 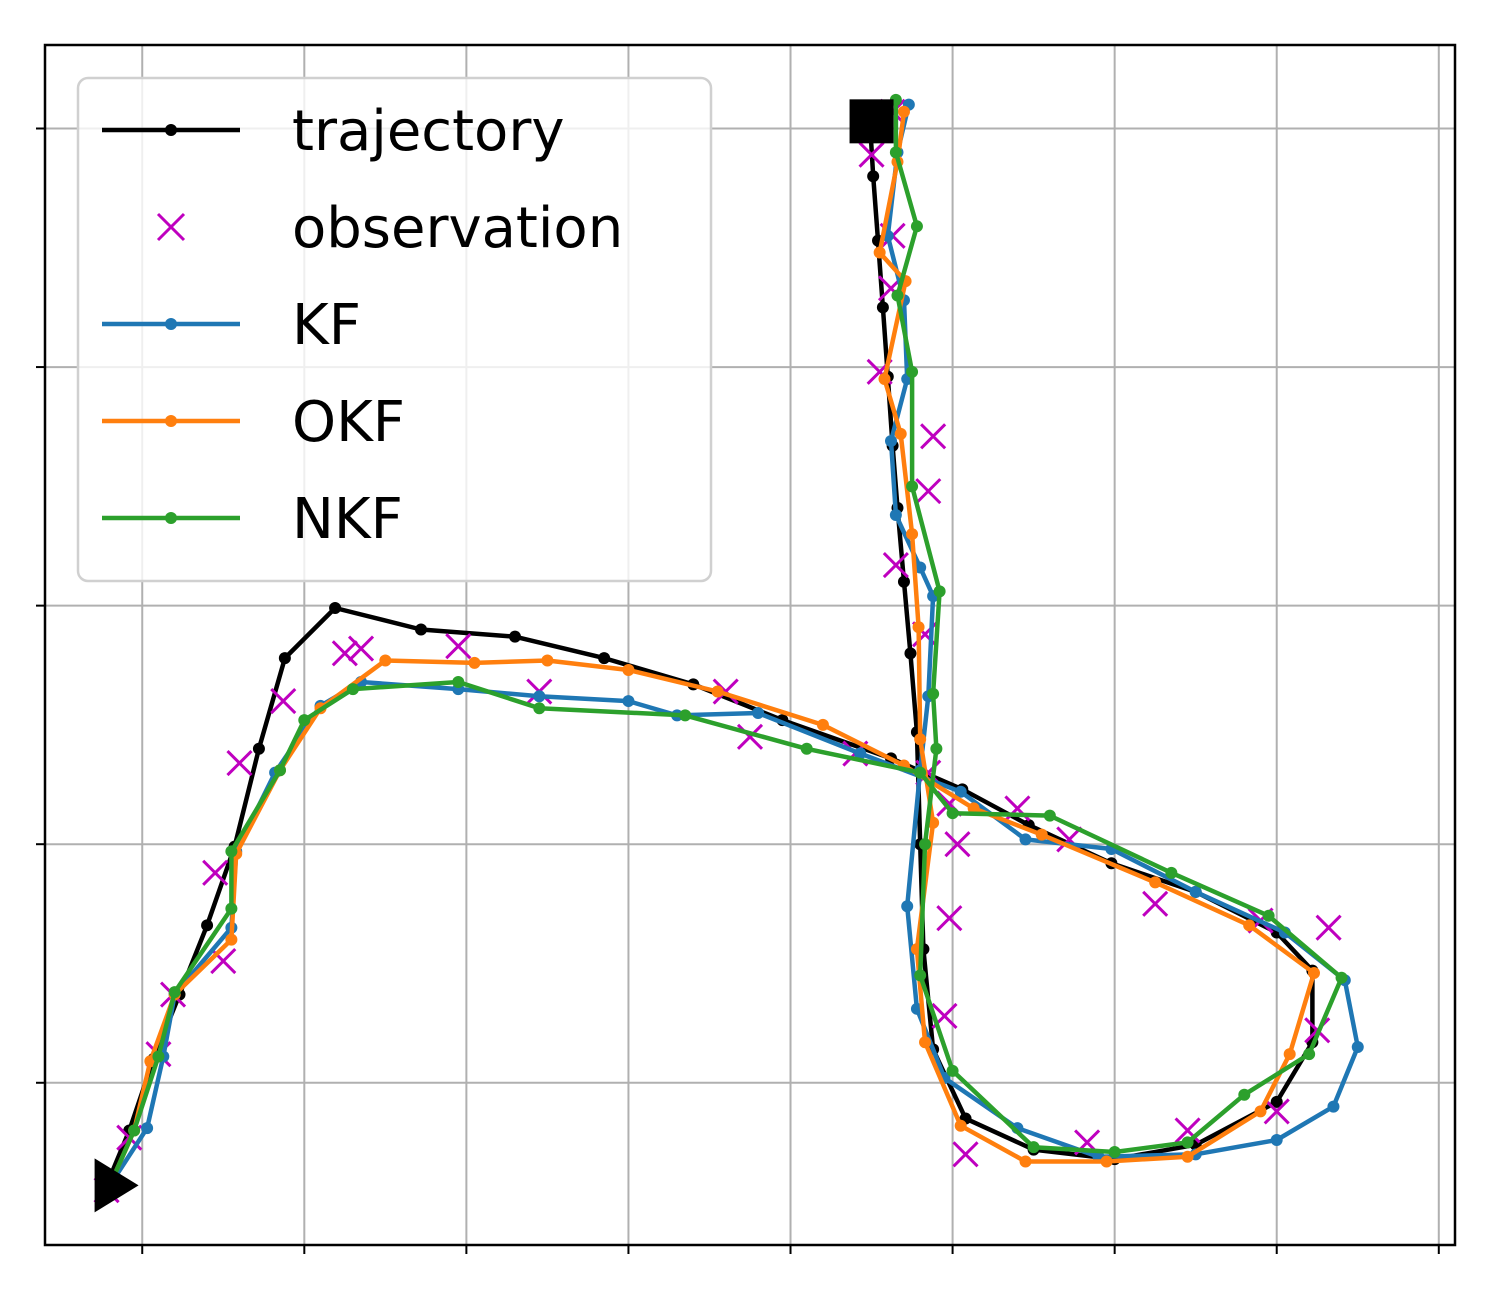 I want to click on legend-dot-nkf, so click(x=171, y=518).